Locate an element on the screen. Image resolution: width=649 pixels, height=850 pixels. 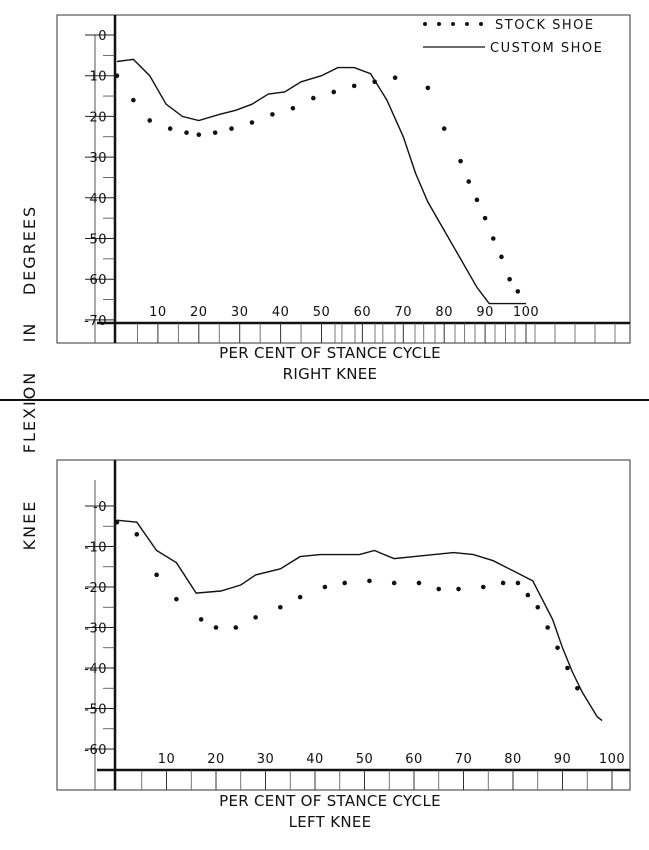
right-knee-y-tick-label: 60 is located at coordinates (98, 280).